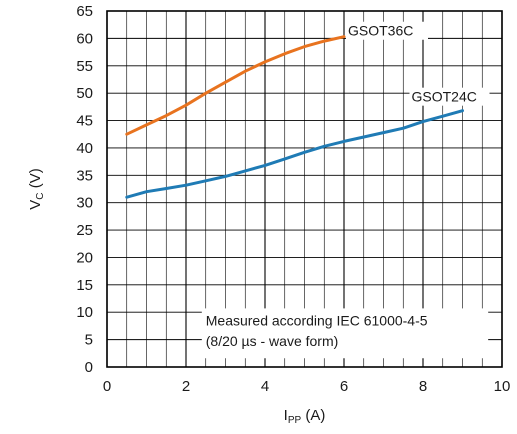 This screenshot has height=434, width=517. Describe the element at coordinates (35, 205) in the screenshot. I see `y-axis-label-main: V` at that location.